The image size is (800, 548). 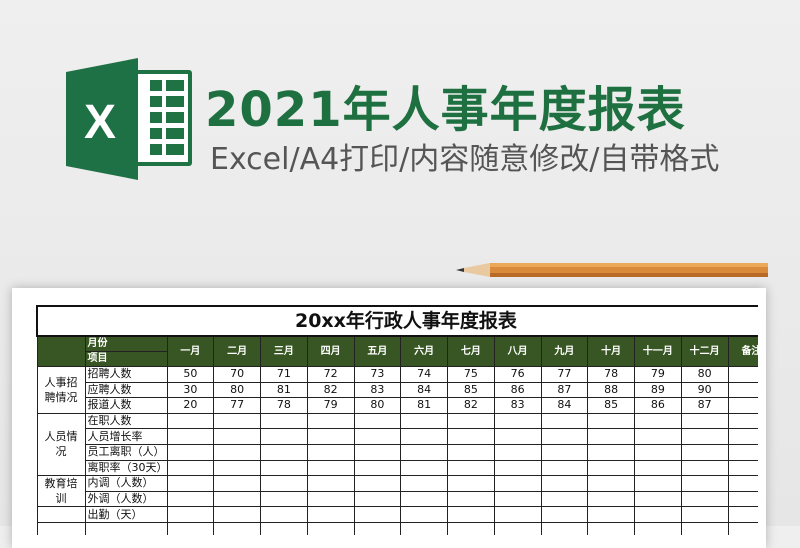 I want to click on value-cell: 74, so click(x=424, y=374).